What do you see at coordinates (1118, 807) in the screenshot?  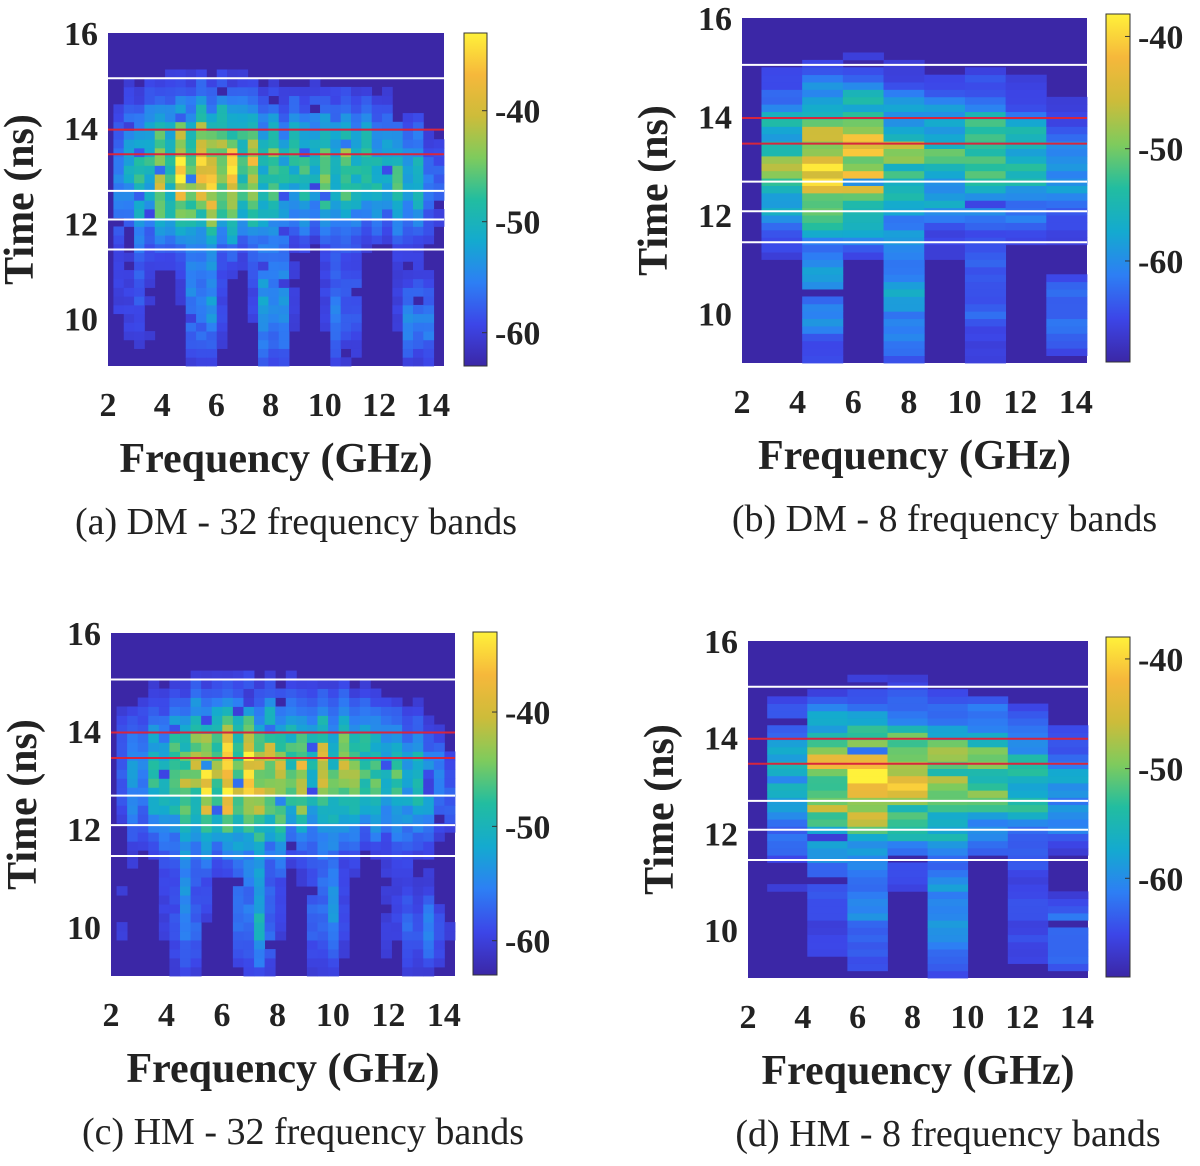 I see `colorbar` at bounding box center [1118, 807].